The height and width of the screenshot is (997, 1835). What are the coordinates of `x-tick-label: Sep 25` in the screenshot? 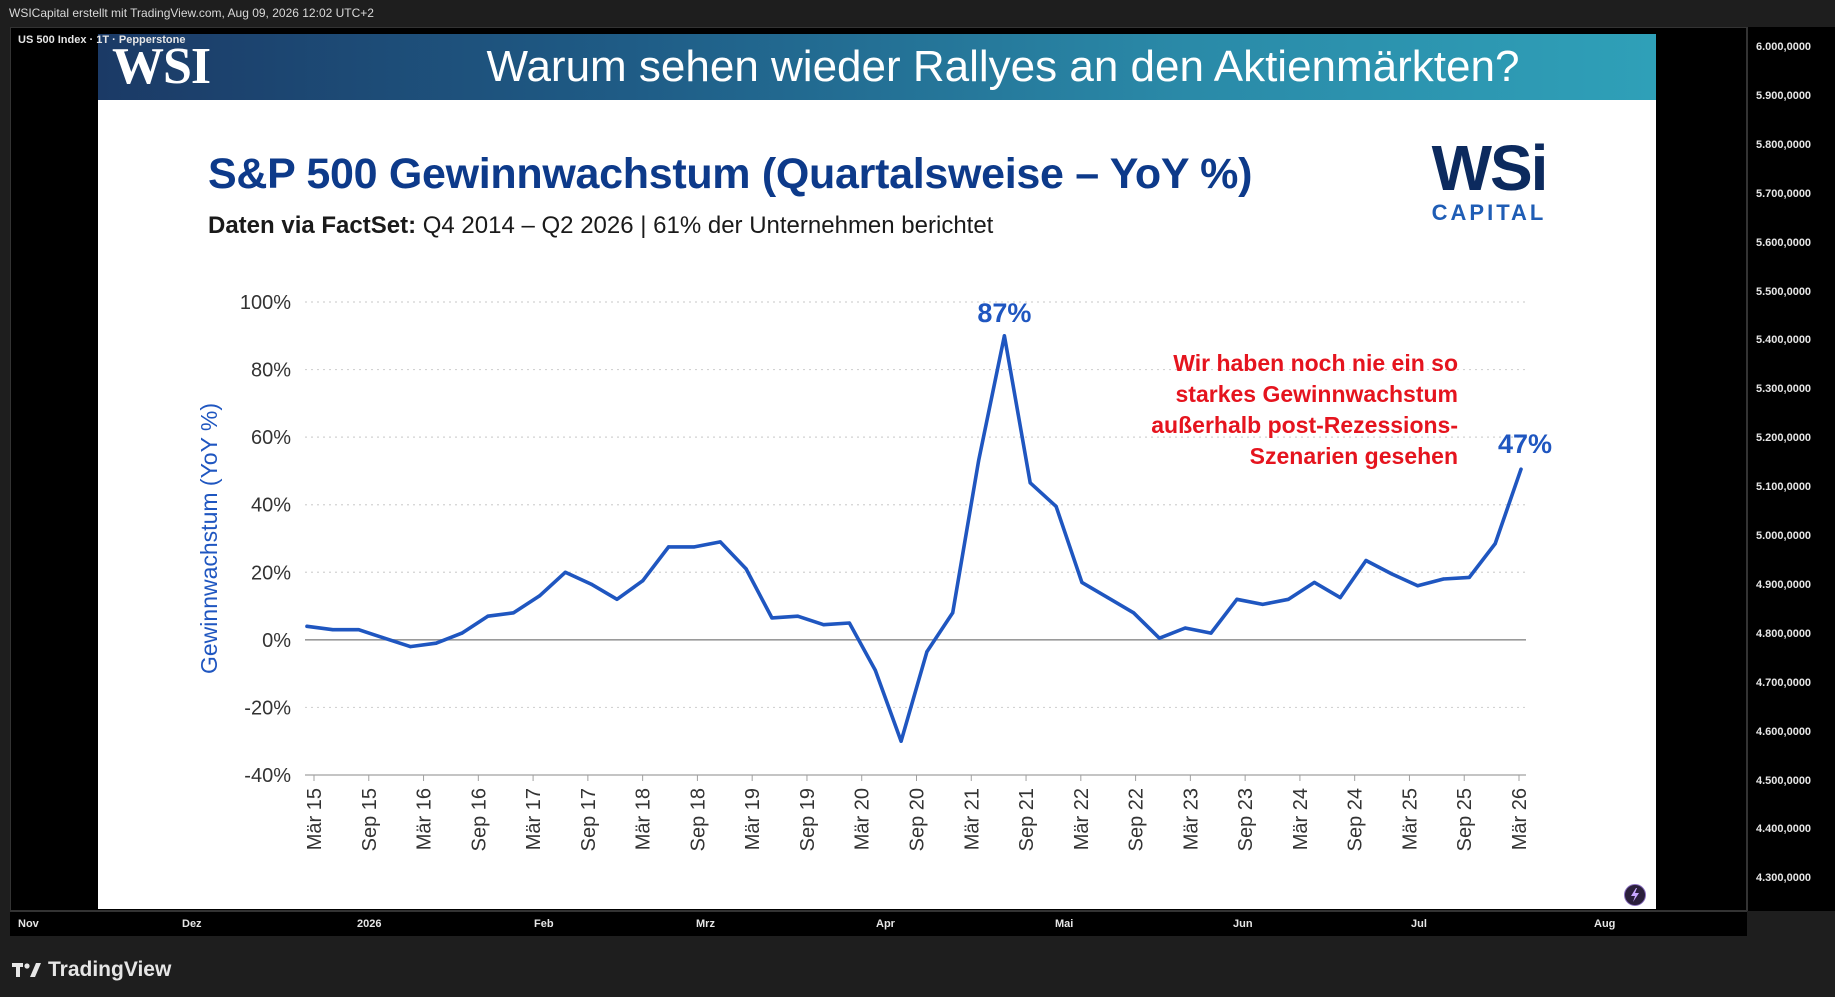 It's located at (1465, 819).